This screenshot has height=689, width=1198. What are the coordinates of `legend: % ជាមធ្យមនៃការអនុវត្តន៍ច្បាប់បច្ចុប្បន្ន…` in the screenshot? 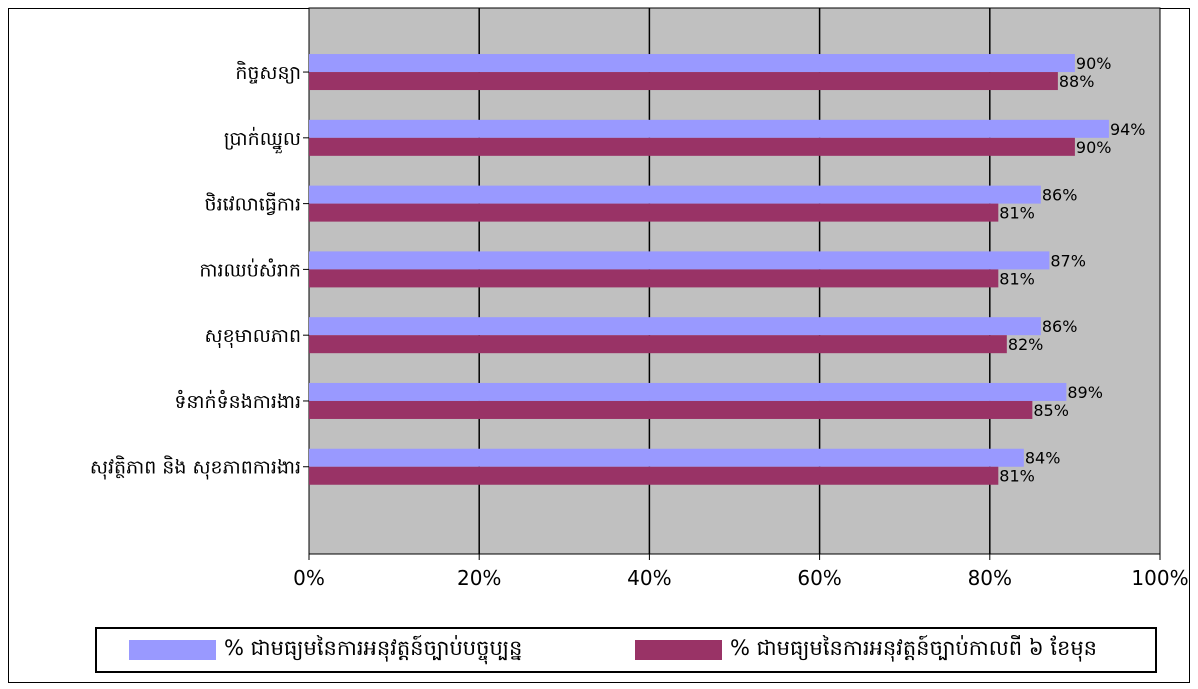 It's located at (626, 650).